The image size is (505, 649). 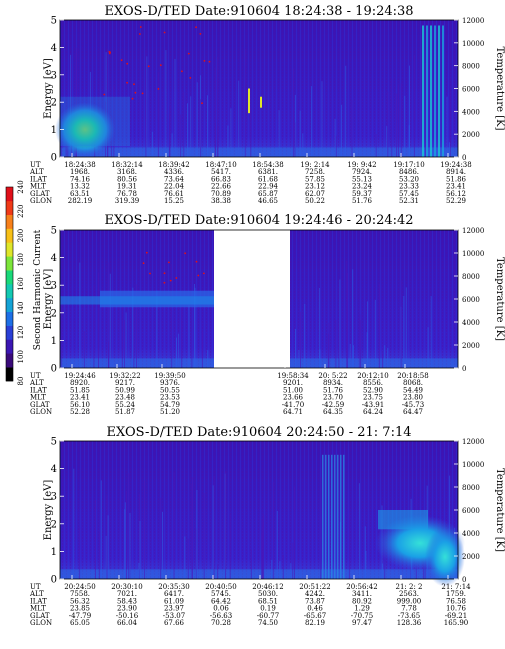 I want to click on y-right-tick-label: 6000, so click(x=471, y=300).